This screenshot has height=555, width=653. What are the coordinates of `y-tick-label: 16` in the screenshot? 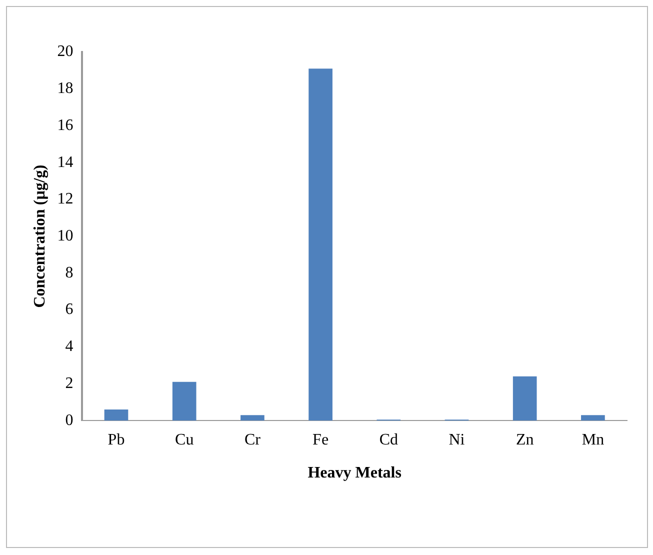 It's located at (65, 125).